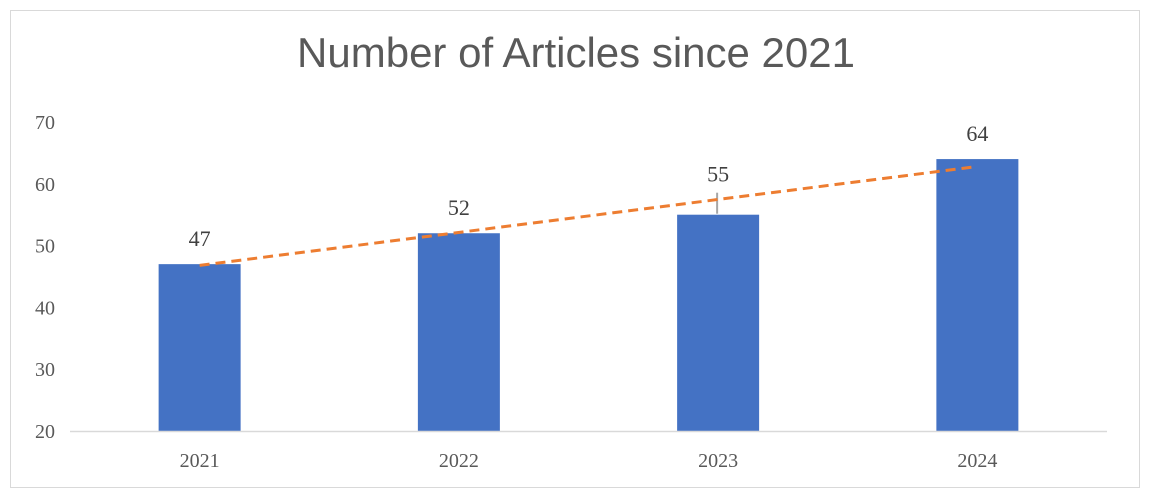 This screenshot has width=1152, height=500. I want to click on data-label: 64, so click(977, 133).